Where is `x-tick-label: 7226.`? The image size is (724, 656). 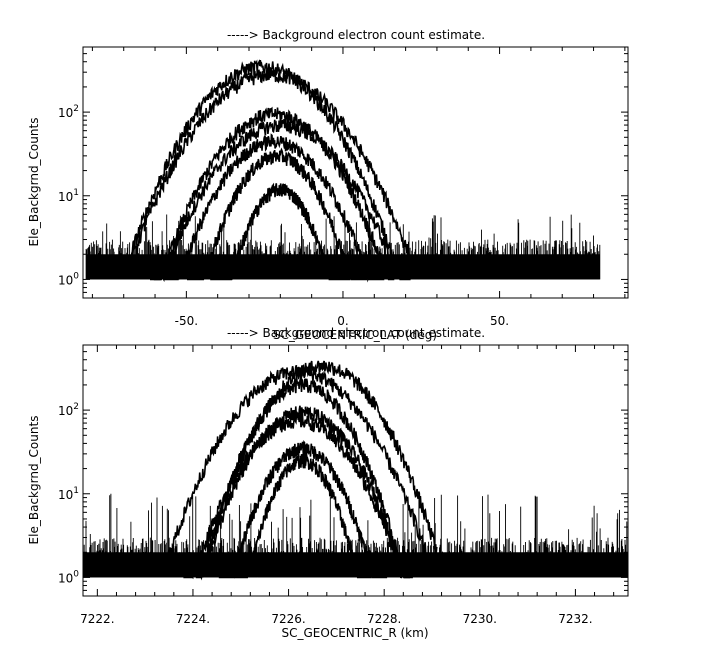
x-tick-label: 7226. is located at coordinates (288, 619).